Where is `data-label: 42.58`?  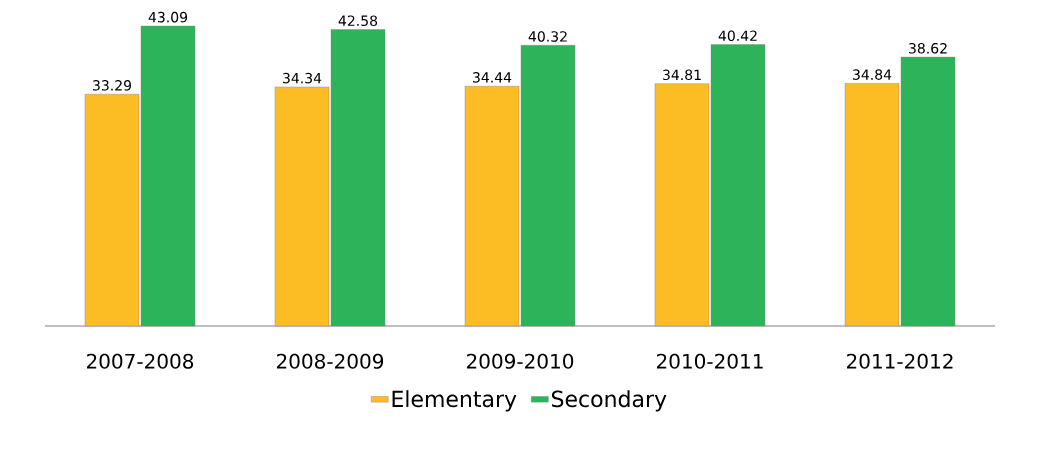
data-label: 42.58 is located at coordinates (358, 21).